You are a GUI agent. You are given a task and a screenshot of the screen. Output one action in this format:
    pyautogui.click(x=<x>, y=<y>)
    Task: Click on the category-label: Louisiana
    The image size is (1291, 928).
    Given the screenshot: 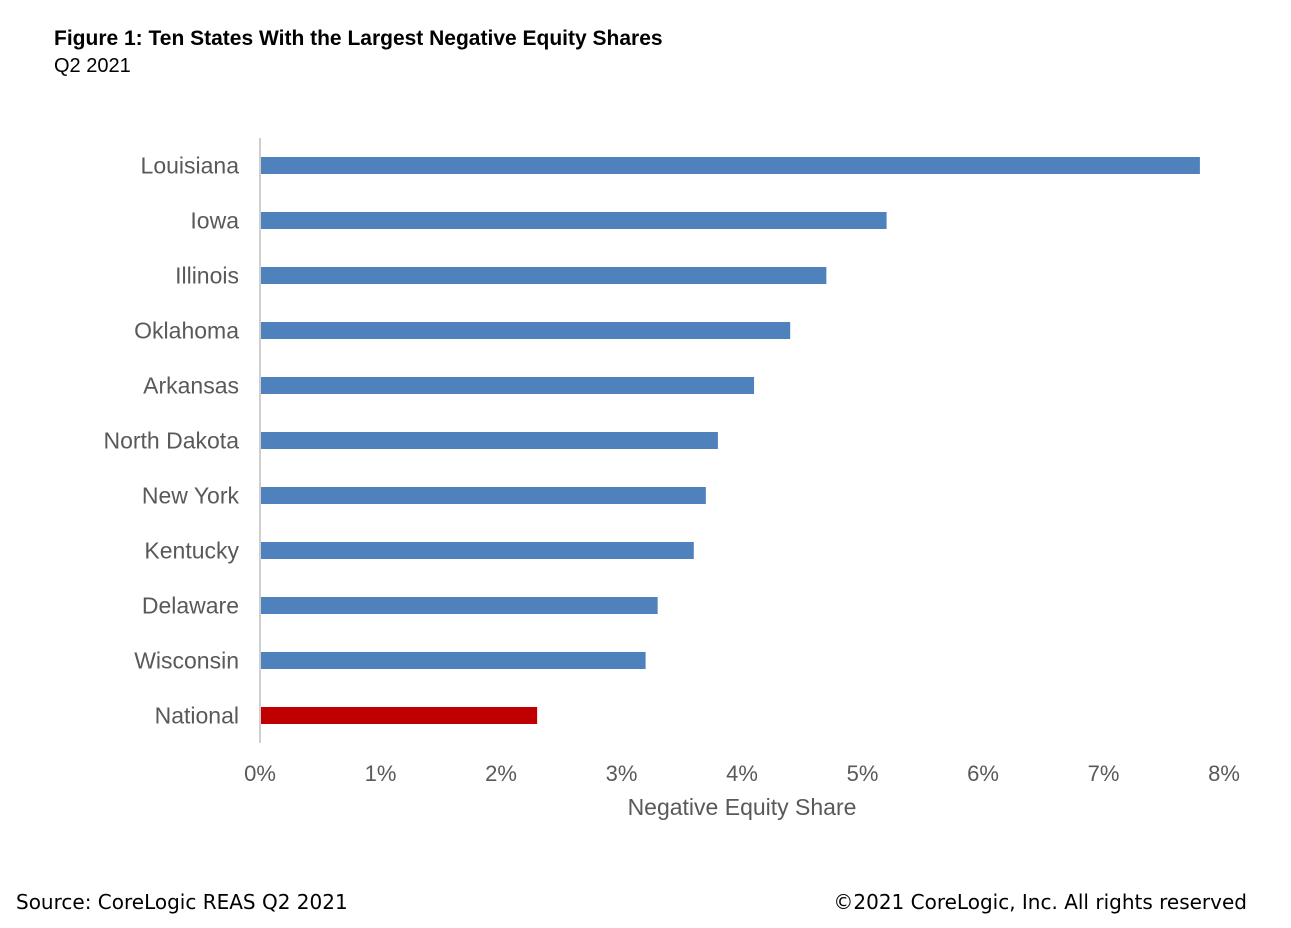 What is the action you would take?
    pyautogui.click(x=190, y=166)
    